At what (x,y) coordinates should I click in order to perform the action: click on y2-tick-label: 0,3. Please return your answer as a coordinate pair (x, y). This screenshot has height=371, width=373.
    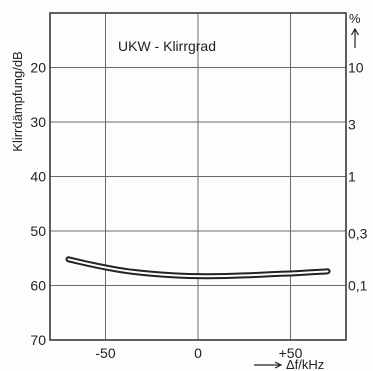
    Looking at the image, I should click on (358, 234).